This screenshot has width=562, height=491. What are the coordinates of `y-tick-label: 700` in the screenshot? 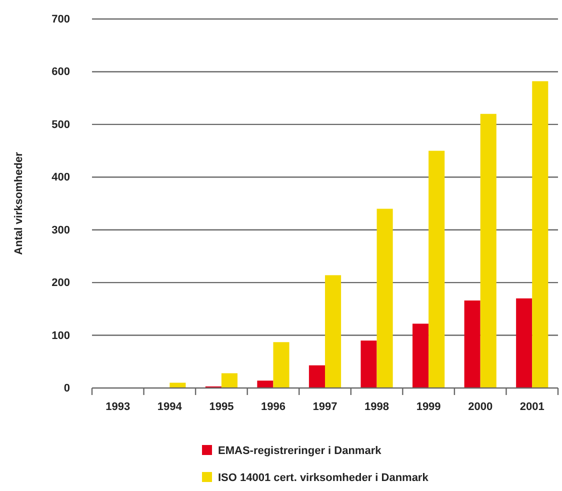 It's located at (61, 20).